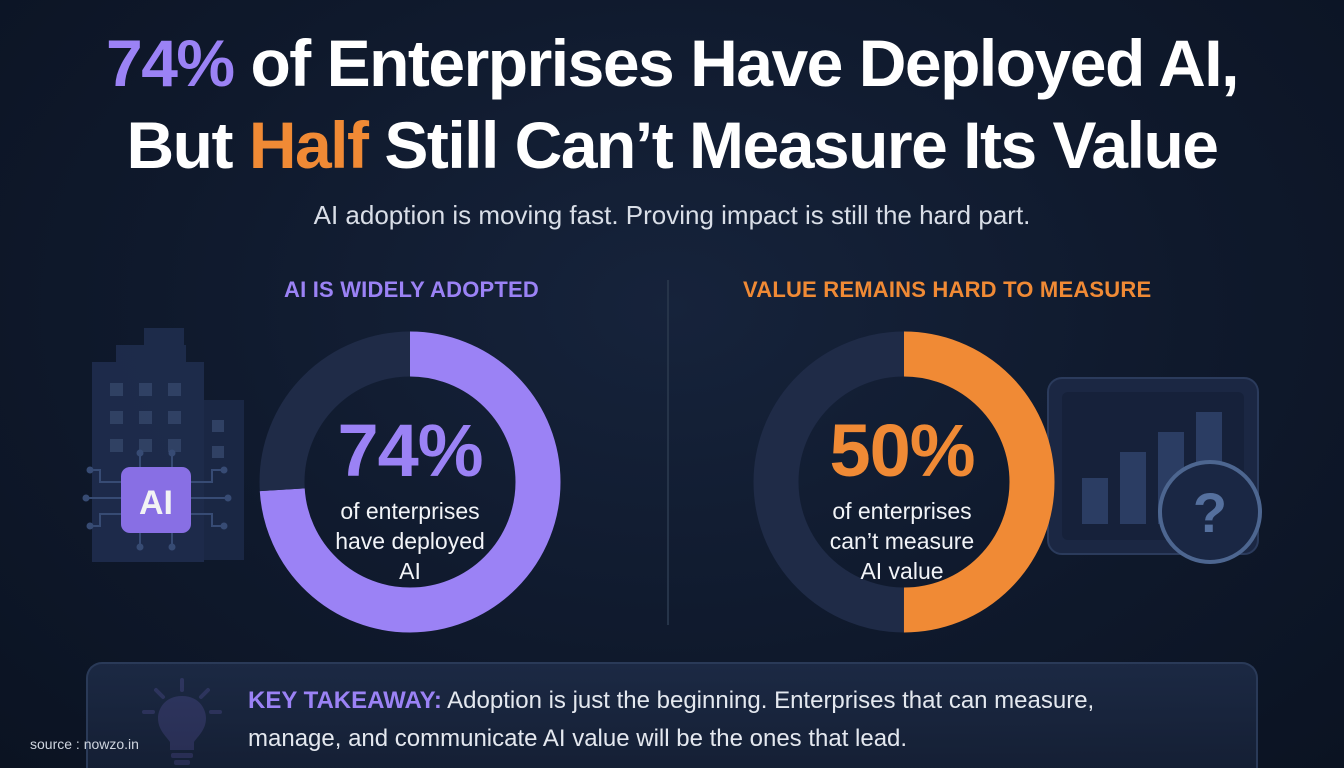  What do you see at coordinates (410, 450) in the screenshot?
I see `left-donut-value: 74%` at bounding box center [410, 450].